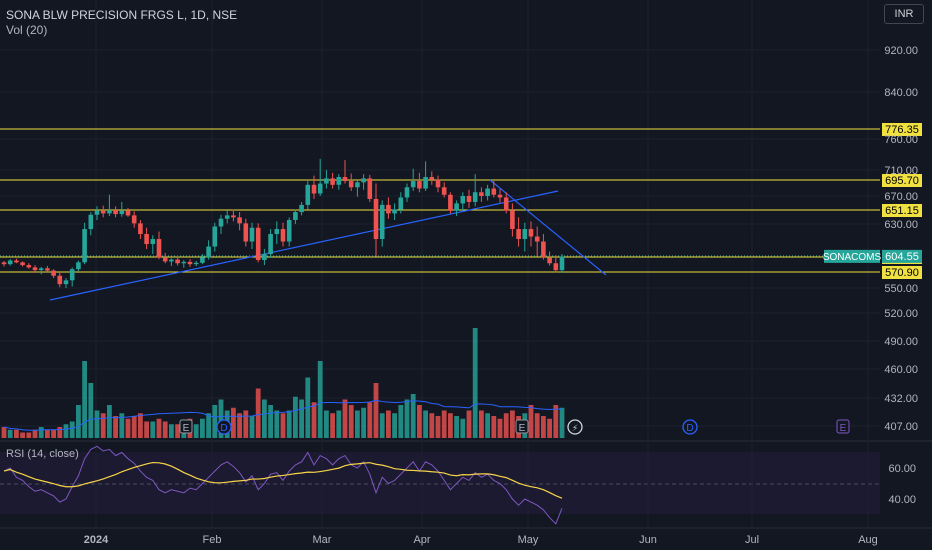 The height and width of the screenshot is (550, 932). What do you see at coordinates (852, 257) in the screenshot?
I see `symbol-tag-label: SONACOMS` at bounding box center [852, 257].